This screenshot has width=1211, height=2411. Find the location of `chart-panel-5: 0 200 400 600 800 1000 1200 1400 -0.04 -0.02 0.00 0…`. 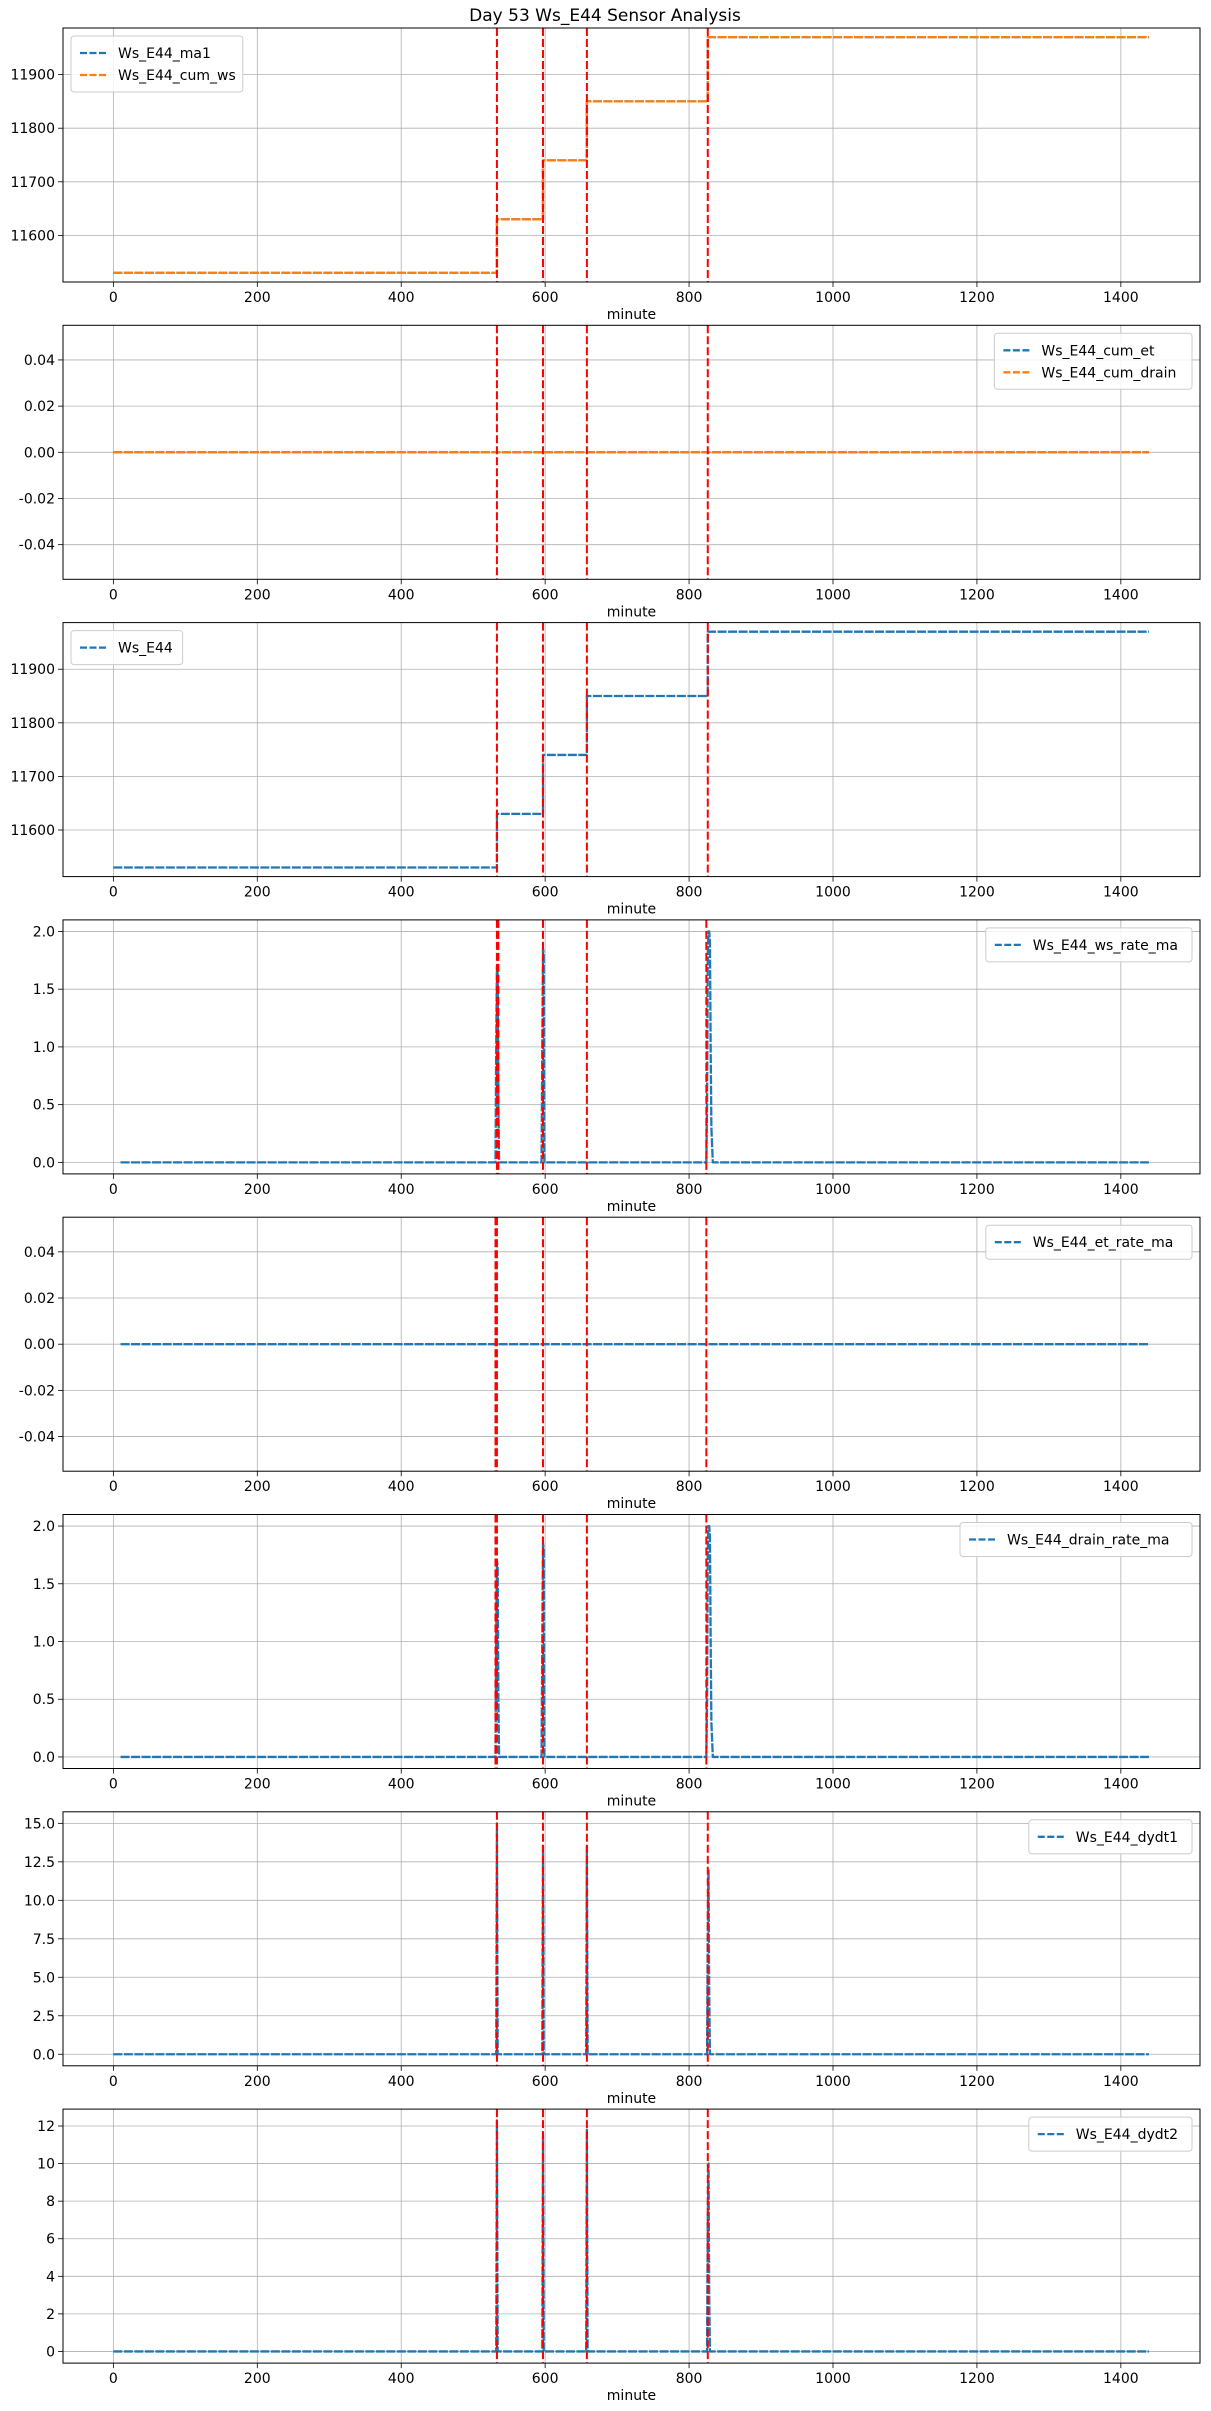

chart-panel-5: 0 200 400 600 800 1000 1200 1400 -0.04 -0.02 0.00 0… is located at coordinates (610, 1364).